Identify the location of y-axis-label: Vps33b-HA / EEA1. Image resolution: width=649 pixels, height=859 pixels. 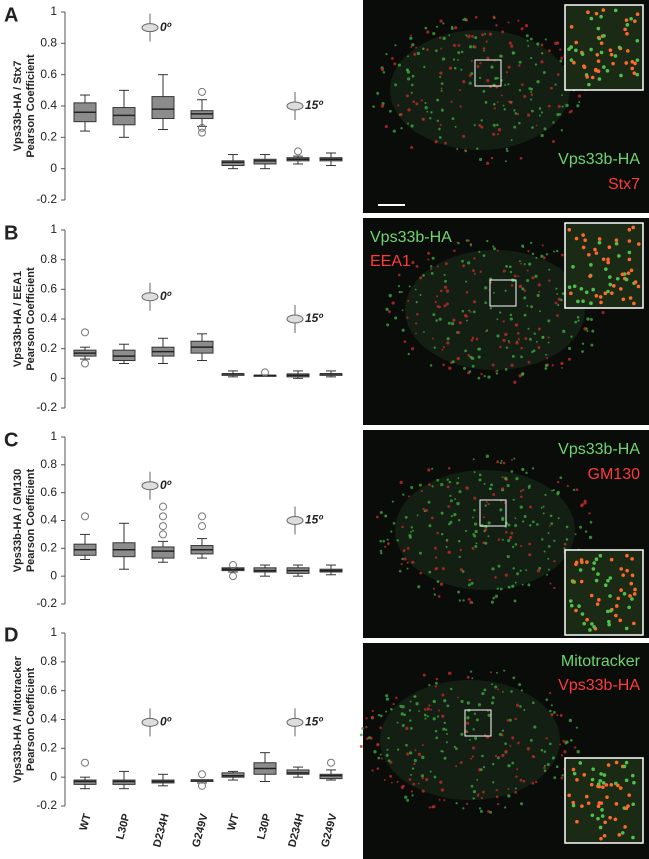
(18, 319).